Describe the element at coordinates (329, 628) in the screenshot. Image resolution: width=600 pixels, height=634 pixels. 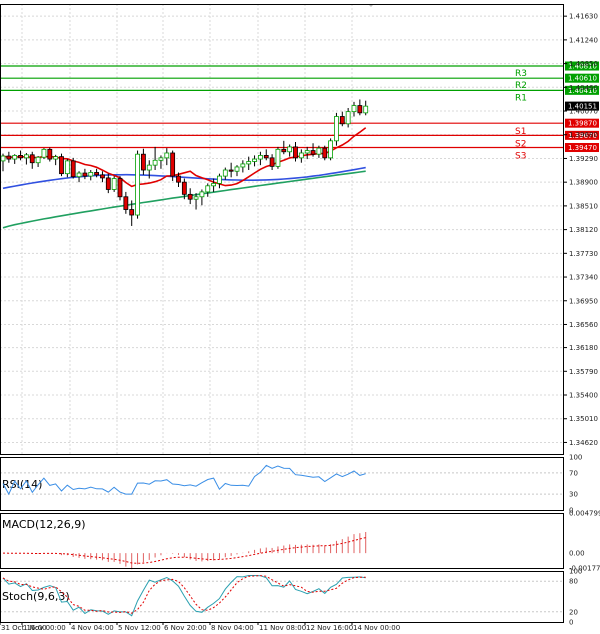
I see `time-tick-label: 12 Nov 16:00` at that location.